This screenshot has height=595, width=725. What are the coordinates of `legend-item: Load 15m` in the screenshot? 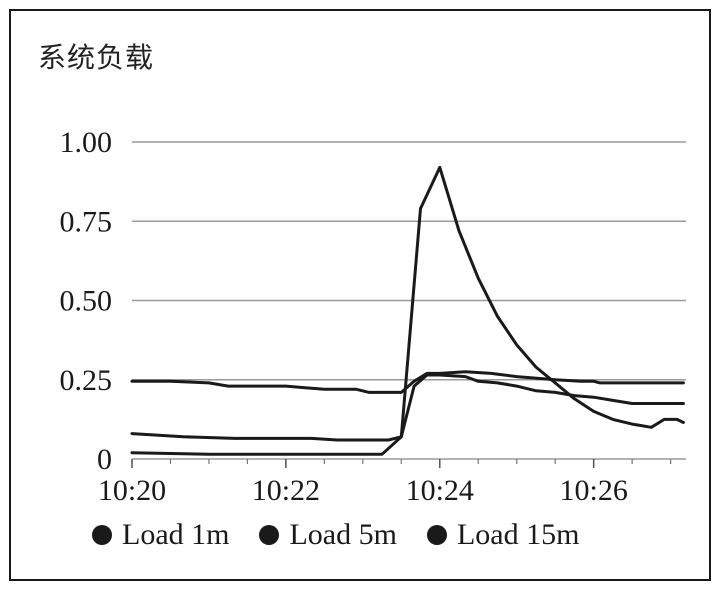 It's located at (503, 535).